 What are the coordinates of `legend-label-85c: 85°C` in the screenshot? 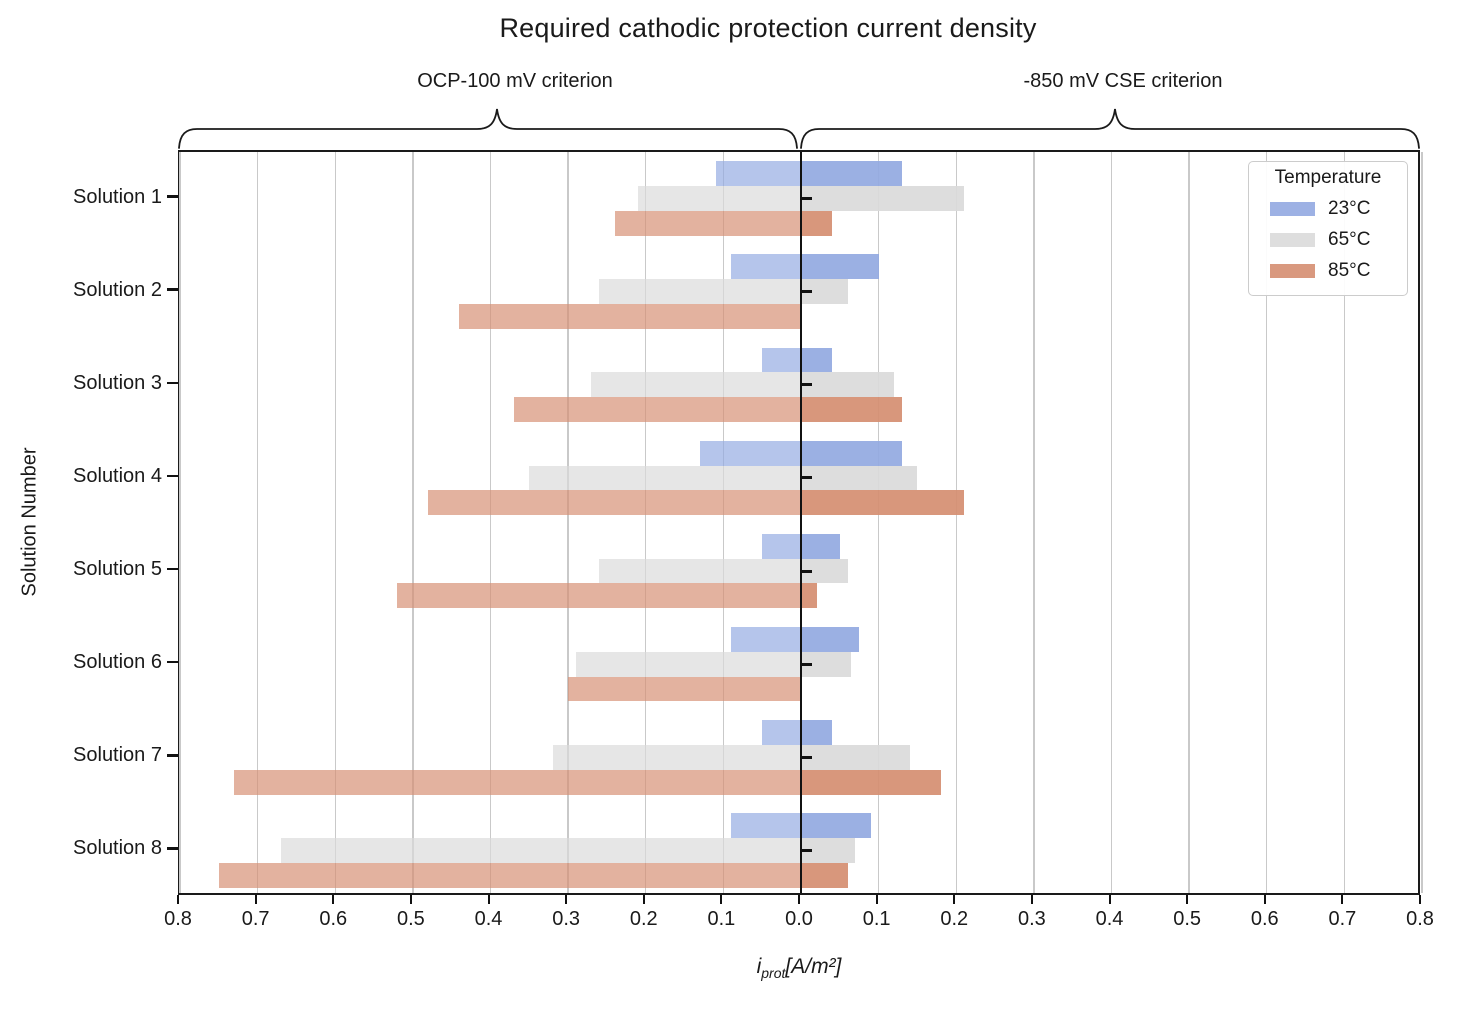 It's located at (1349, 270).